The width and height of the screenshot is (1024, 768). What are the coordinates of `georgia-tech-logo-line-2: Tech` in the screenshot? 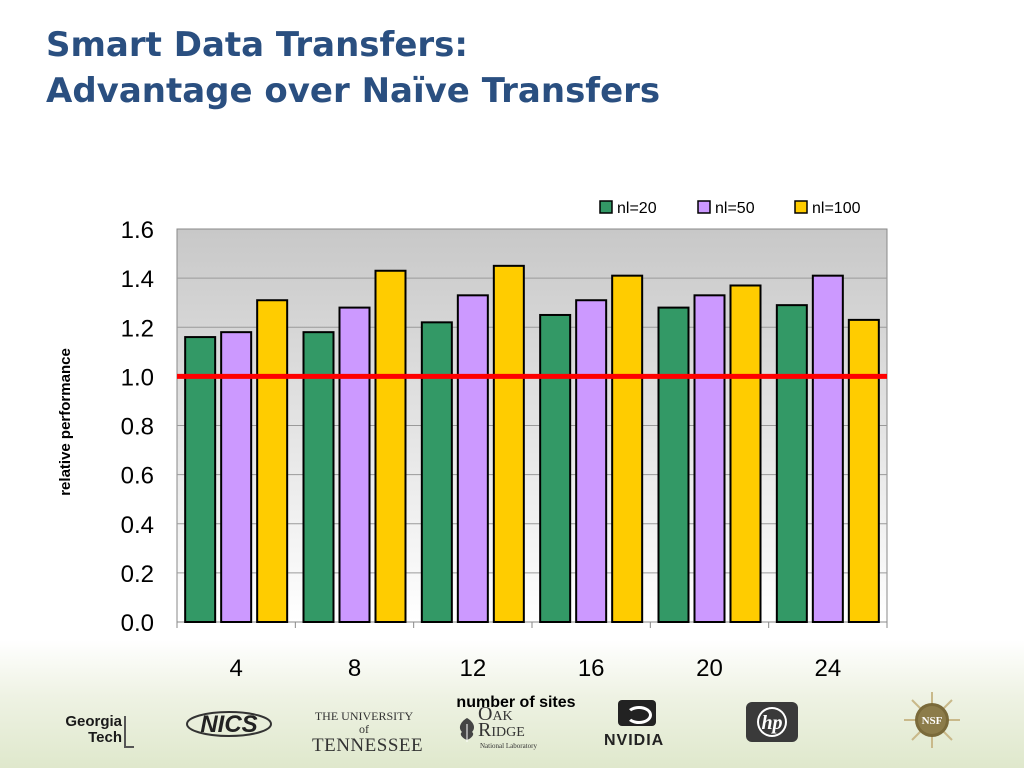 It's located at (105, 737).